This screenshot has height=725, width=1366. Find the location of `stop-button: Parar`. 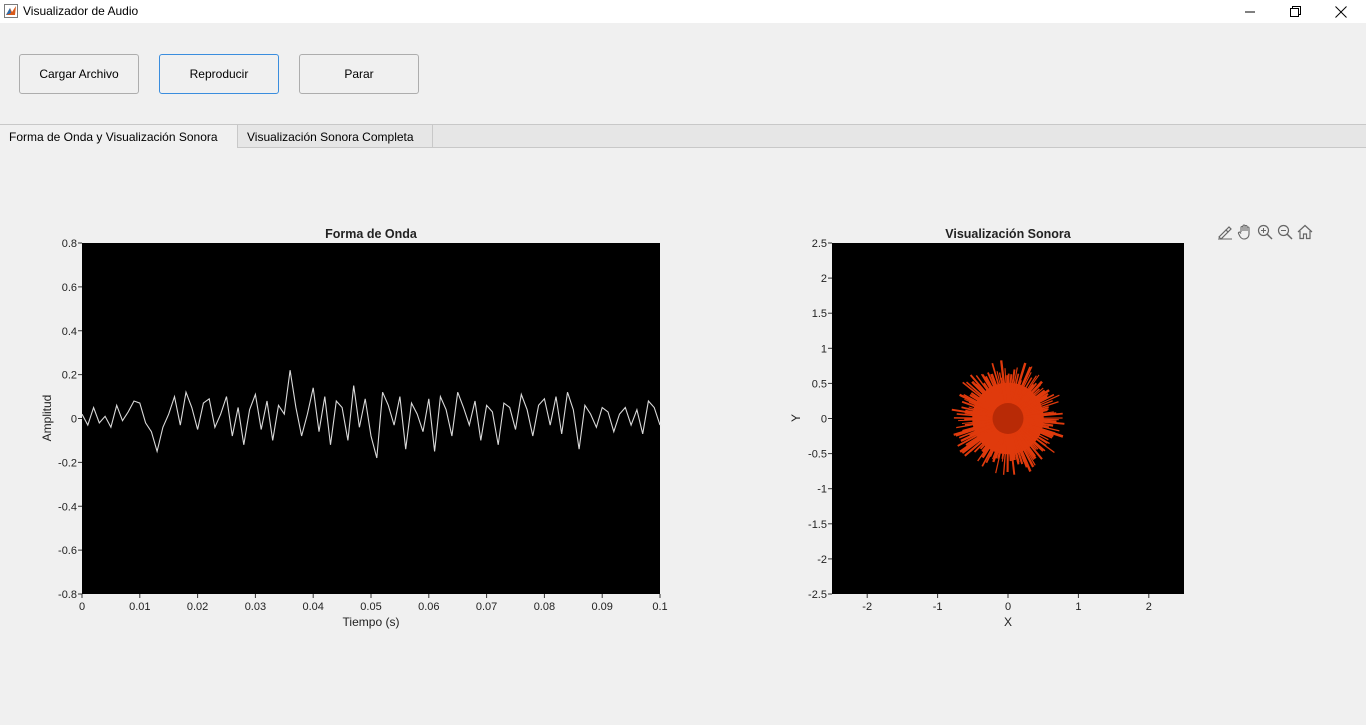

stop-button: Parar is located at coordinates (359, 74).